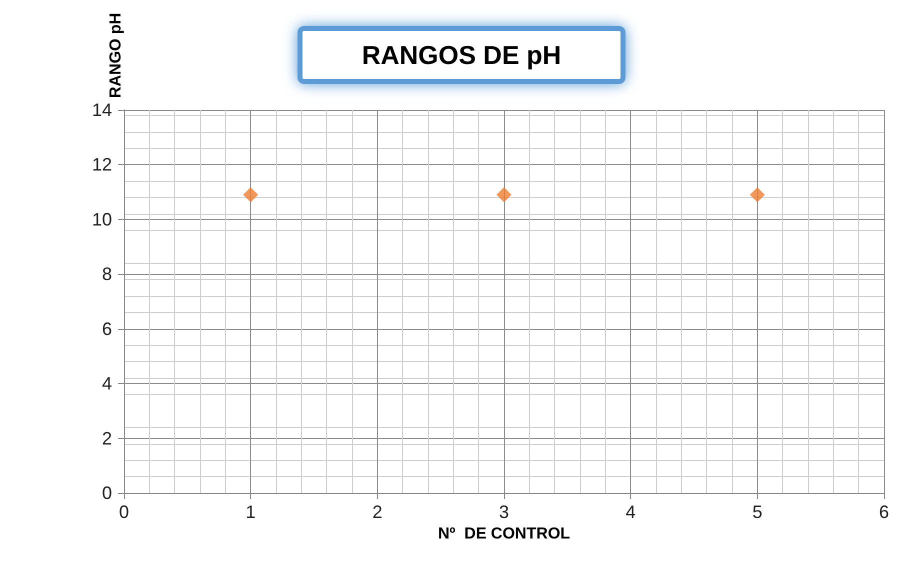 The height and width of the screenshot is (565, 923). I want to click on y-tick-label: 8, so click(107, 274).